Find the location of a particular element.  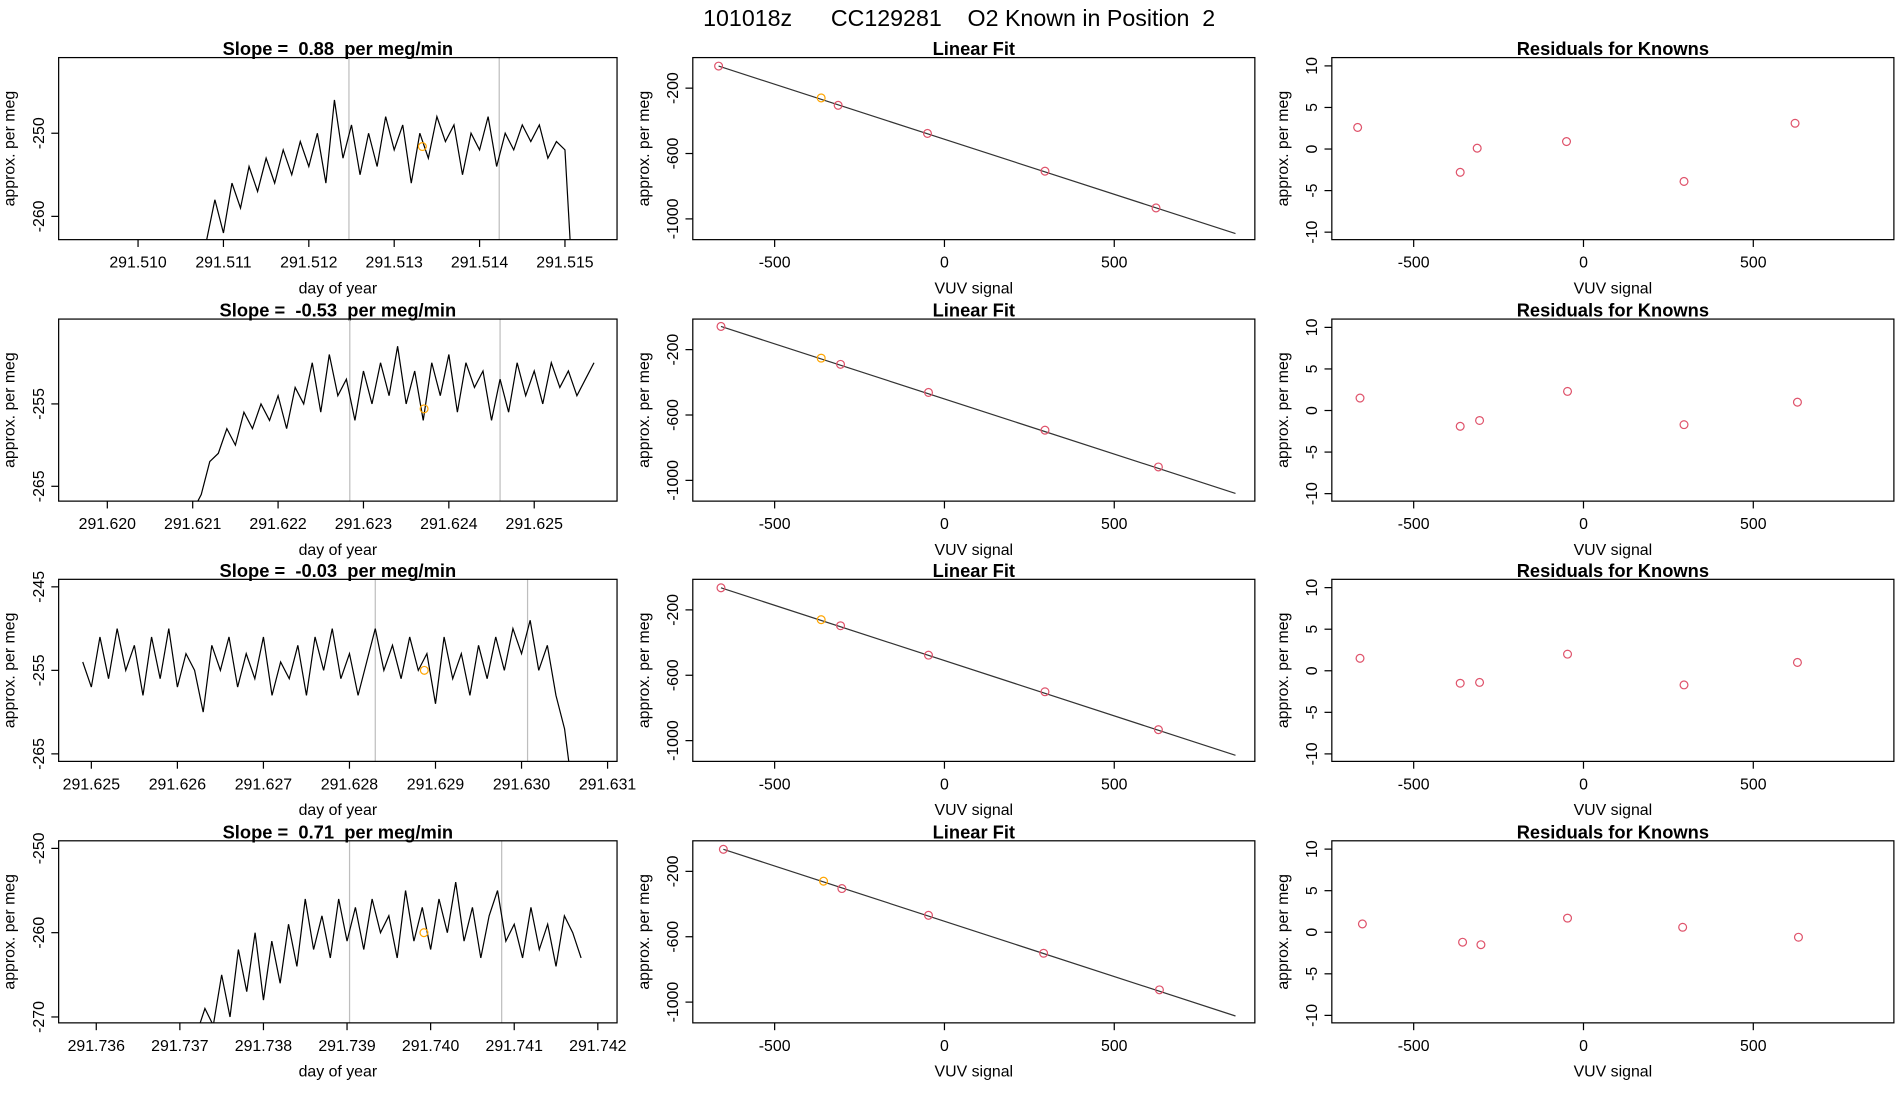

x-tick-label: 291.737 is located at coordinates (180, 1046).